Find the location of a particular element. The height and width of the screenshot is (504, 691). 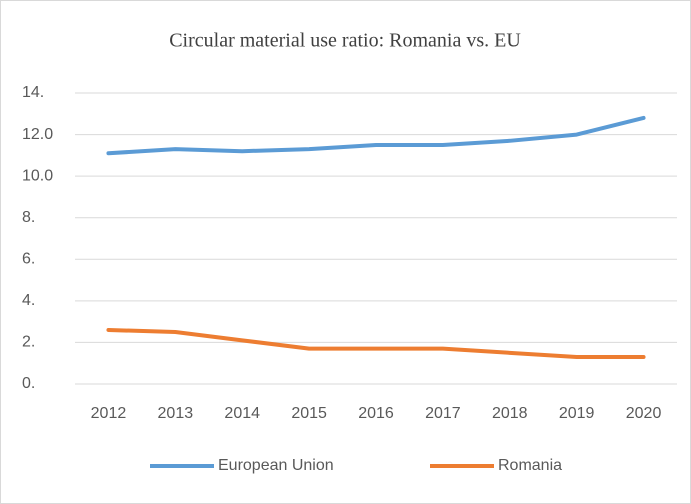

legend-label: Romania is located at coordinates (530, 465).